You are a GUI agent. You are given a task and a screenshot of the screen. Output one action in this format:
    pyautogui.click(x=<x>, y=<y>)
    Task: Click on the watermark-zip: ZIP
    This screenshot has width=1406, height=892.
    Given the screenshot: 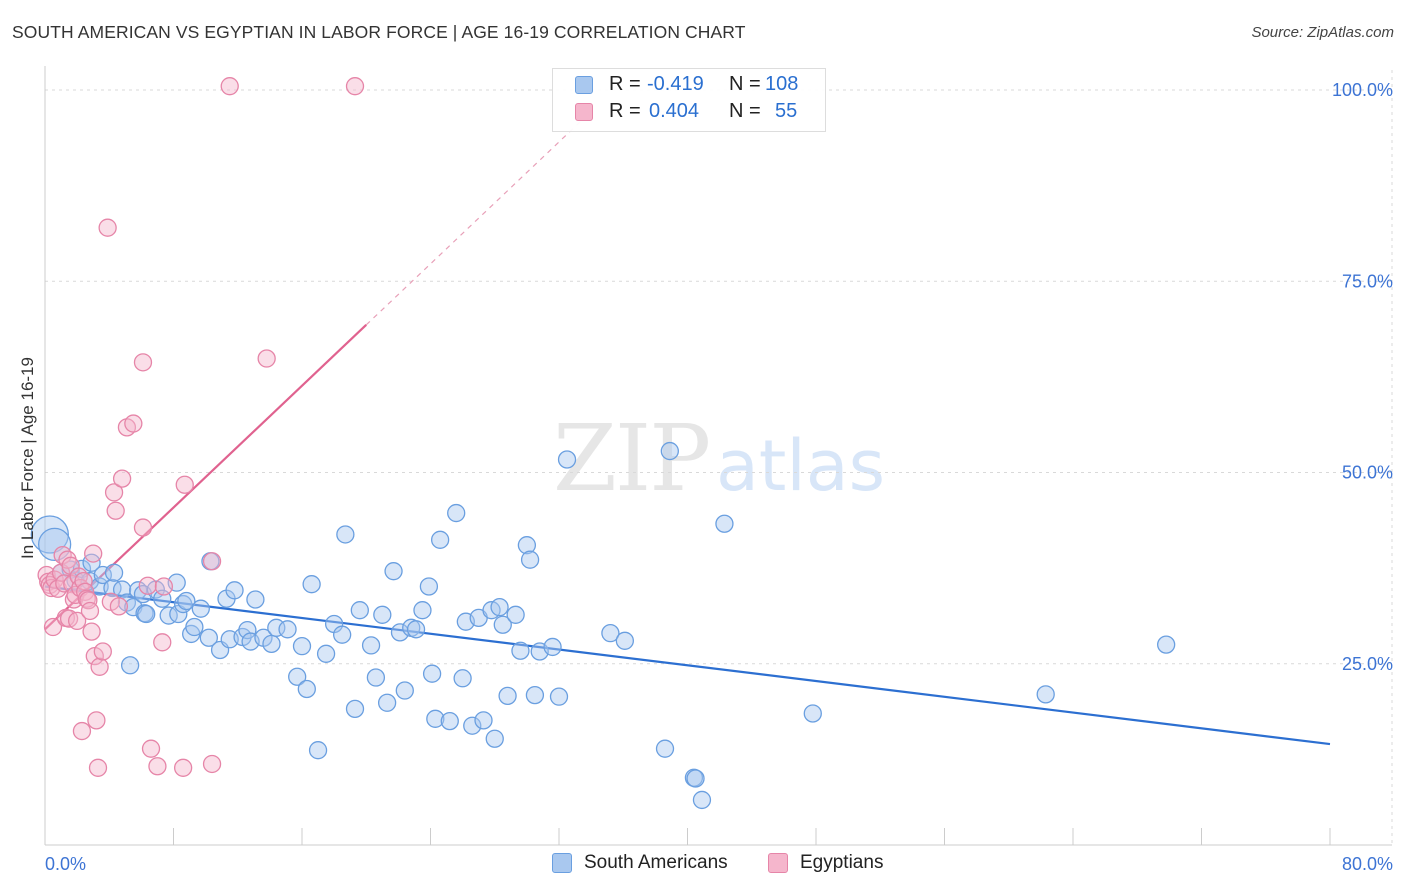 What is the action you would take?
    pyautogui.click(x=631, y=458)
    